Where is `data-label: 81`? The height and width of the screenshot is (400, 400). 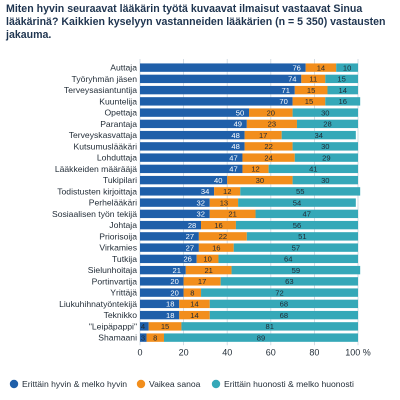 data-label: 81 is located at coordinates (269, 326).